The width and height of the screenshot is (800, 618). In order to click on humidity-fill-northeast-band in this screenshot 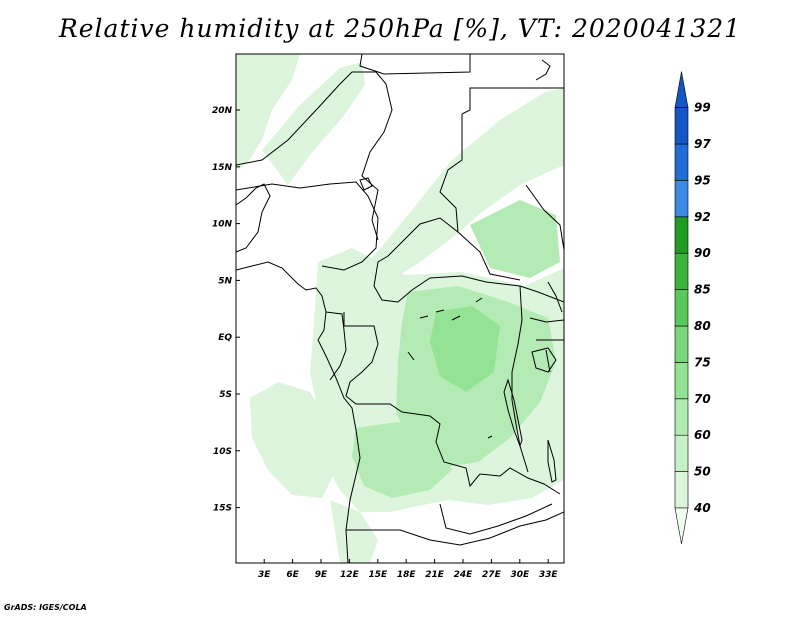, I will do `click(468, 184)`.